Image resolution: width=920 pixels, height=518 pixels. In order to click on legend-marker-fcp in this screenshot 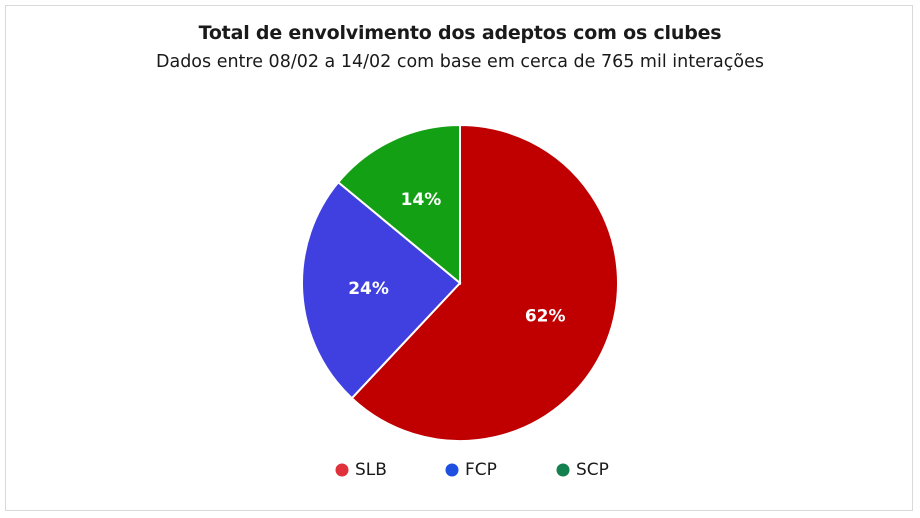, I will do `click(452, 470)`.